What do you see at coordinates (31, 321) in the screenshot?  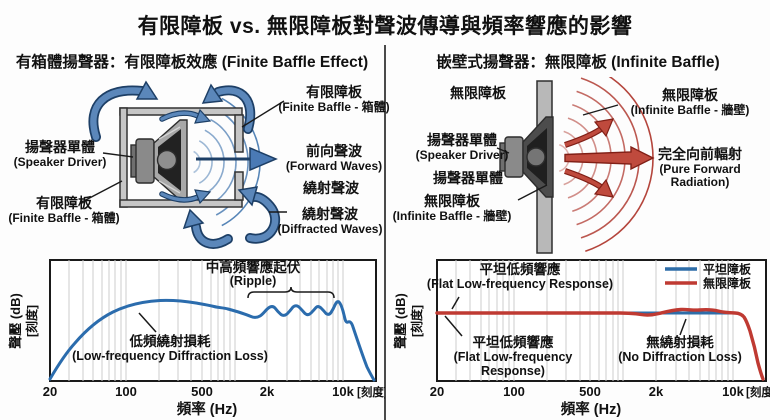 I see `yscale-note-left: [刻度]` at bounding box center [31, 321].